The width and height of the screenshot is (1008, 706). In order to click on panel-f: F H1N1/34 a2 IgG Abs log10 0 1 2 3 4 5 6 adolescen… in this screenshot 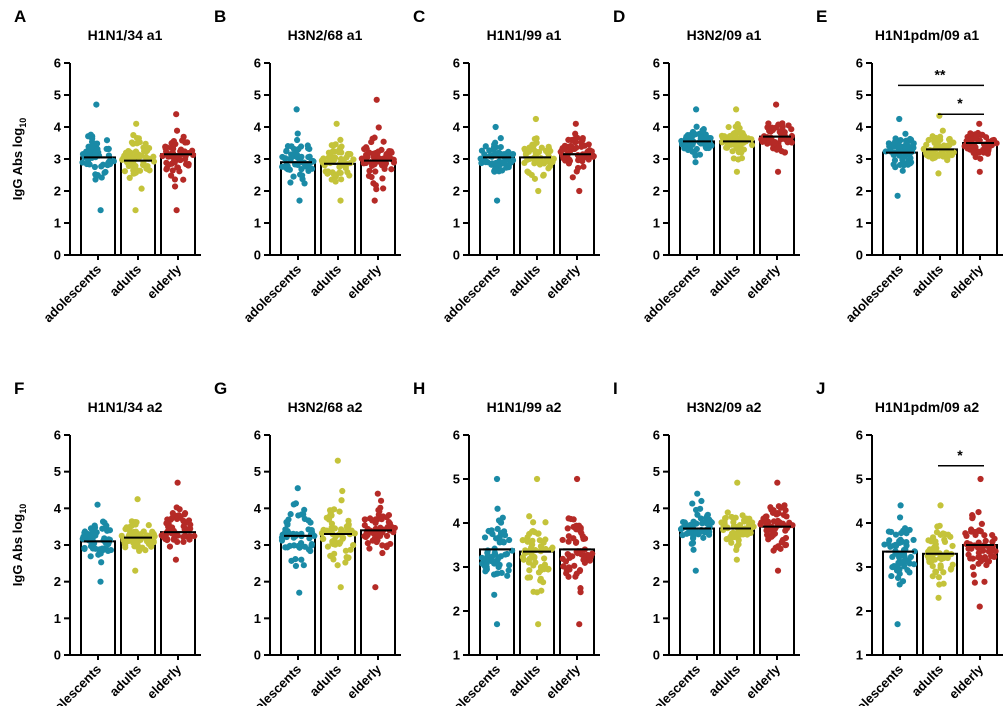, I will do `click(105, 542)`.